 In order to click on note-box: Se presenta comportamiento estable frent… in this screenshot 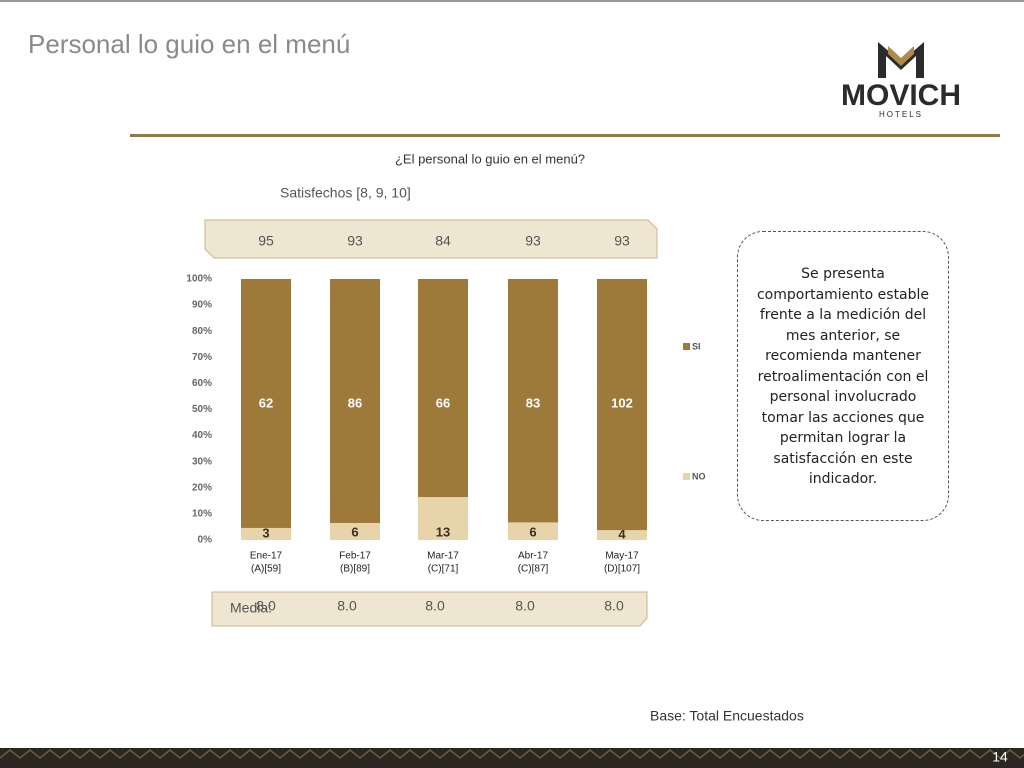, I will do `click(843, 376)`.